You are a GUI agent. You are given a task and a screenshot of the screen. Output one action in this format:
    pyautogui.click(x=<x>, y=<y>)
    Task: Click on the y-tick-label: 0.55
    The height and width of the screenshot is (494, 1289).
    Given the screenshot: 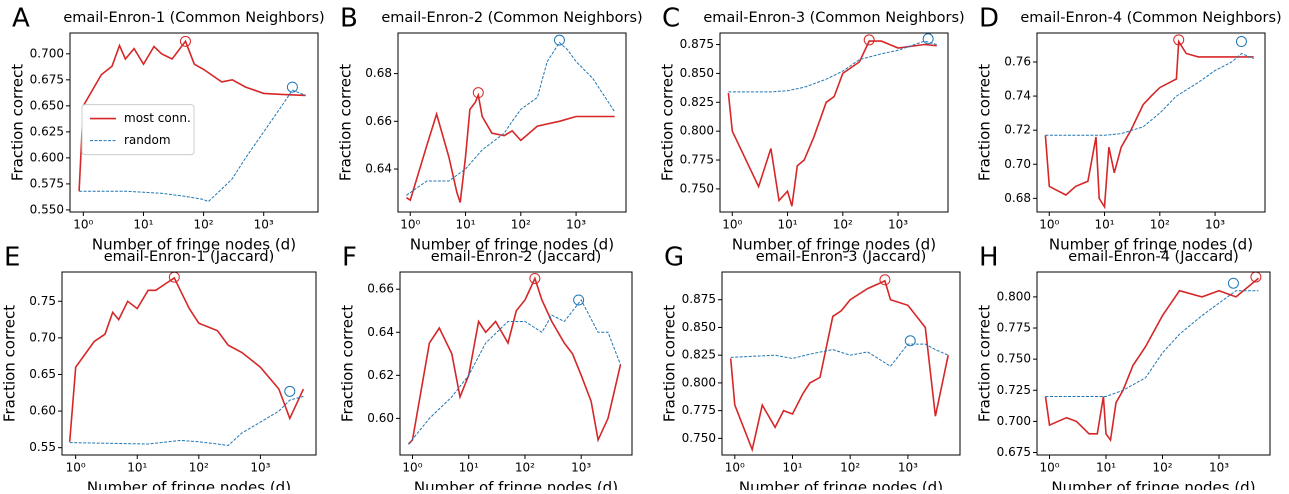 What is the action you would take?
    pyautogui.click(x=42, y=447)
    